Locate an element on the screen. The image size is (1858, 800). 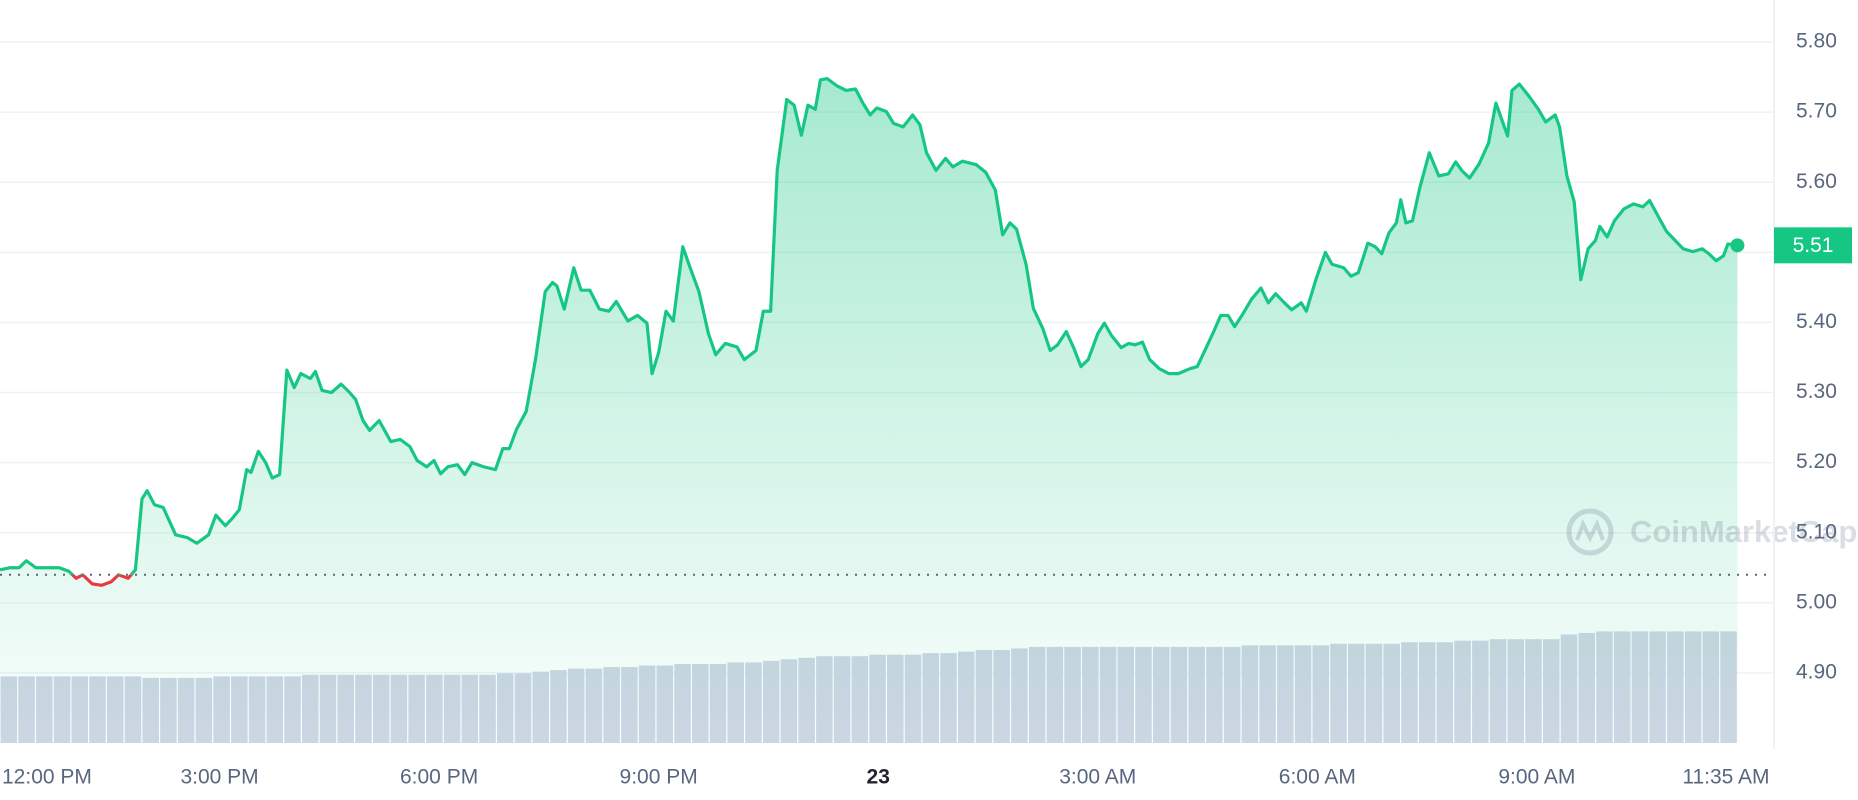
y-tick-label: 5.20 is located at coordinates (1816, 461).